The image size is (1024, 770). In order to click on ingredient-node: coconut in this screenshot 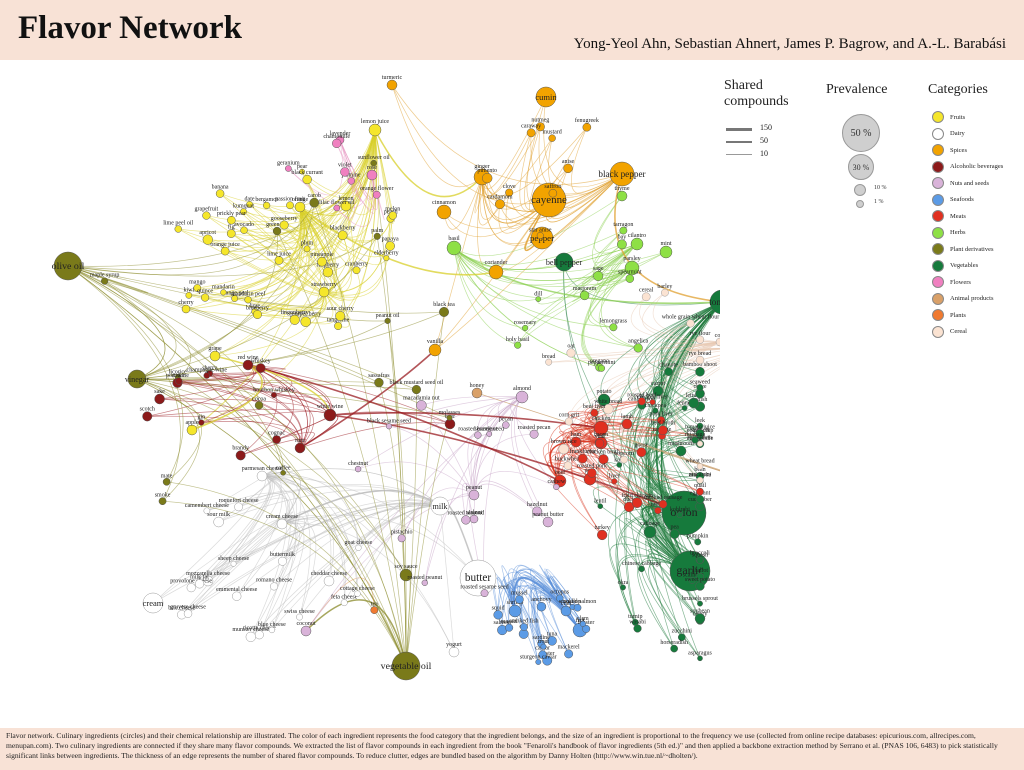, I will do `click(306, 629)`.